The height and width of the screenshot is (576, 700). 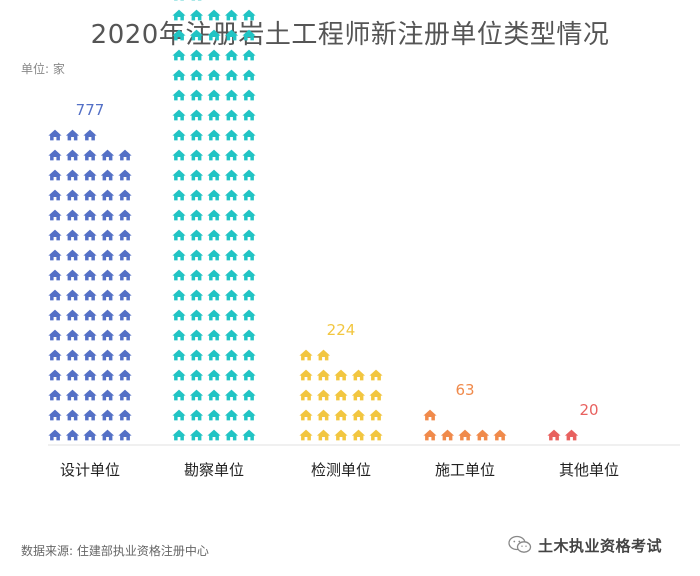 I want to click on category-label: 勘察单位, so click(x=214, y=470).